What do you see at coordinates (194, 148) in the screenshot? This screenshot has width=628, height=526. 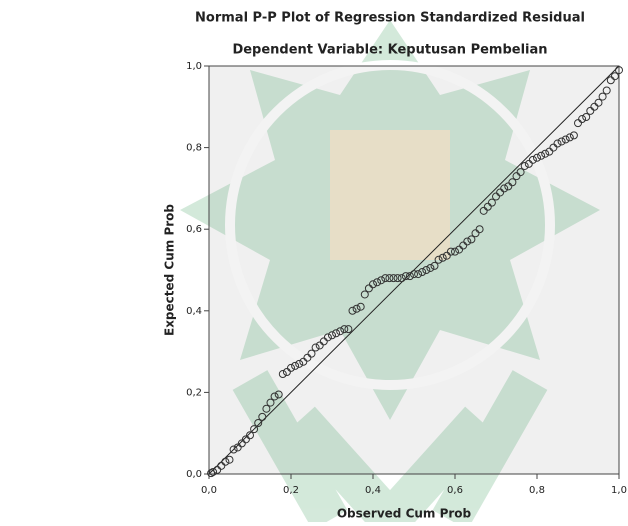 I see `y-tick-label: 0,8` at bounding box center [194, 148].